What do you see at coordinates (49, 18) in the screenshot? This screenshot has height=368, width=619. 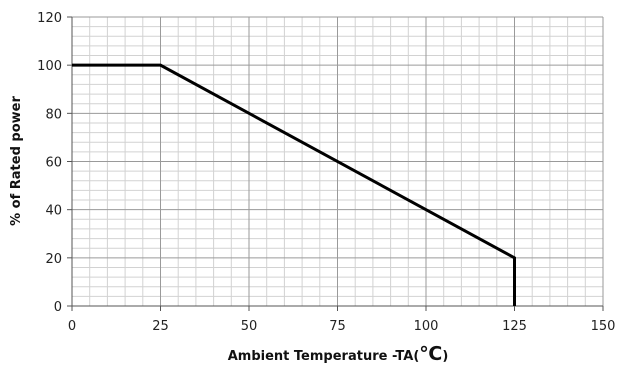 I see `y-tick-label: 120` at bounding box center [49, 18].